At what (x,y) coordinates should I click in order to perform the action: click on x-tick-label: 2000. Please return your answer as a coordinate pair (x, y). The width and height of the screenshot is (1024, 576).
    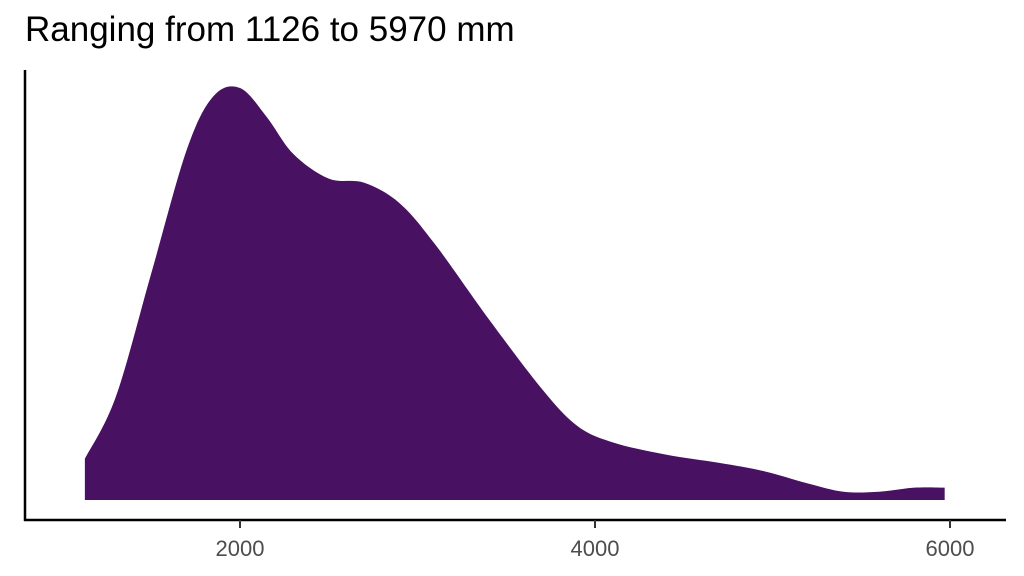
    Looking at the image, I should click on (240, 548).